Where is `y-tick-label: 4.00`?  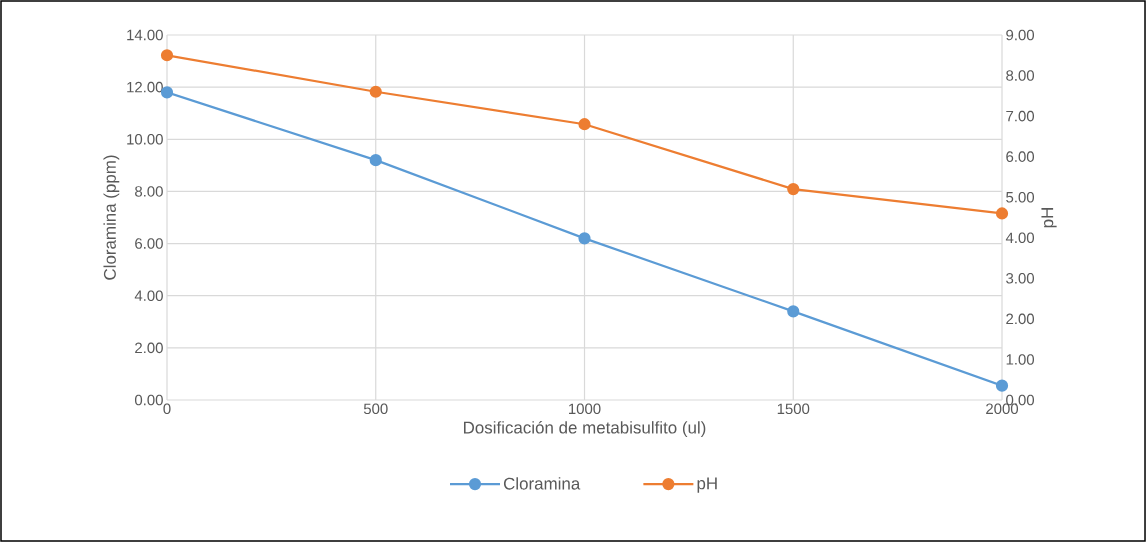
y-tick-label: 4.00 is located at coordinates (148, 295).